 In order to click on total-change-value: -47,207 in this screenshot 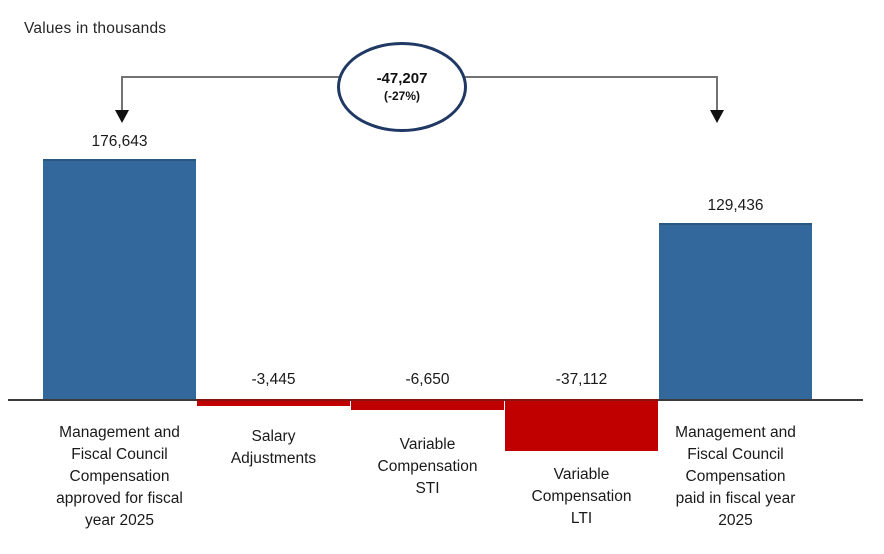, I will do `click(402, 79)`.